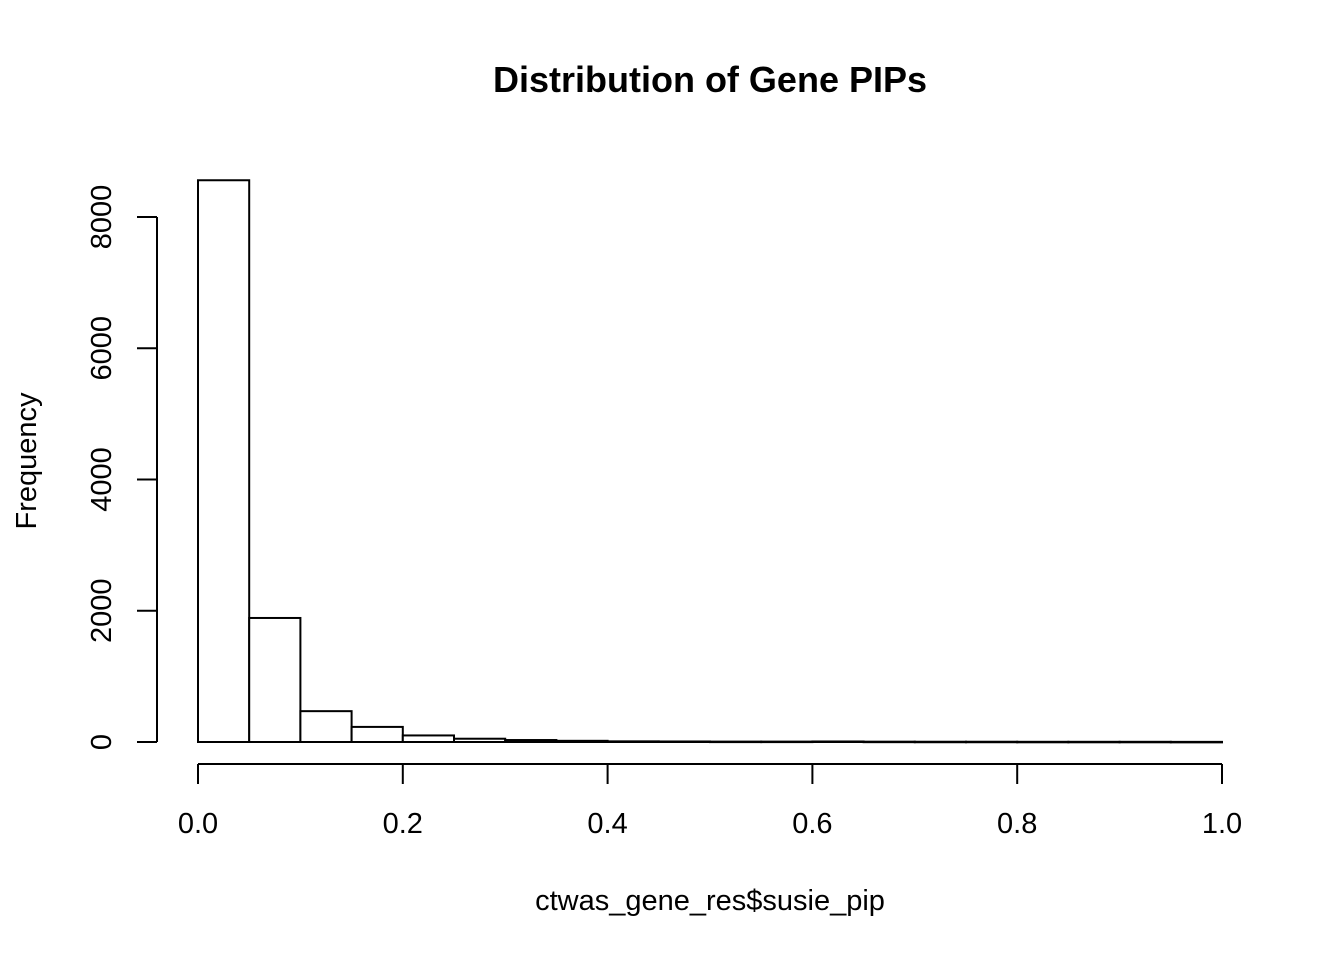 Image resolution: width=1344 pixels, height=960 pixels. I want to click on x-axis: 0.0 0.2 0.4 0.6 0.8 1.0, so click(710, 801).